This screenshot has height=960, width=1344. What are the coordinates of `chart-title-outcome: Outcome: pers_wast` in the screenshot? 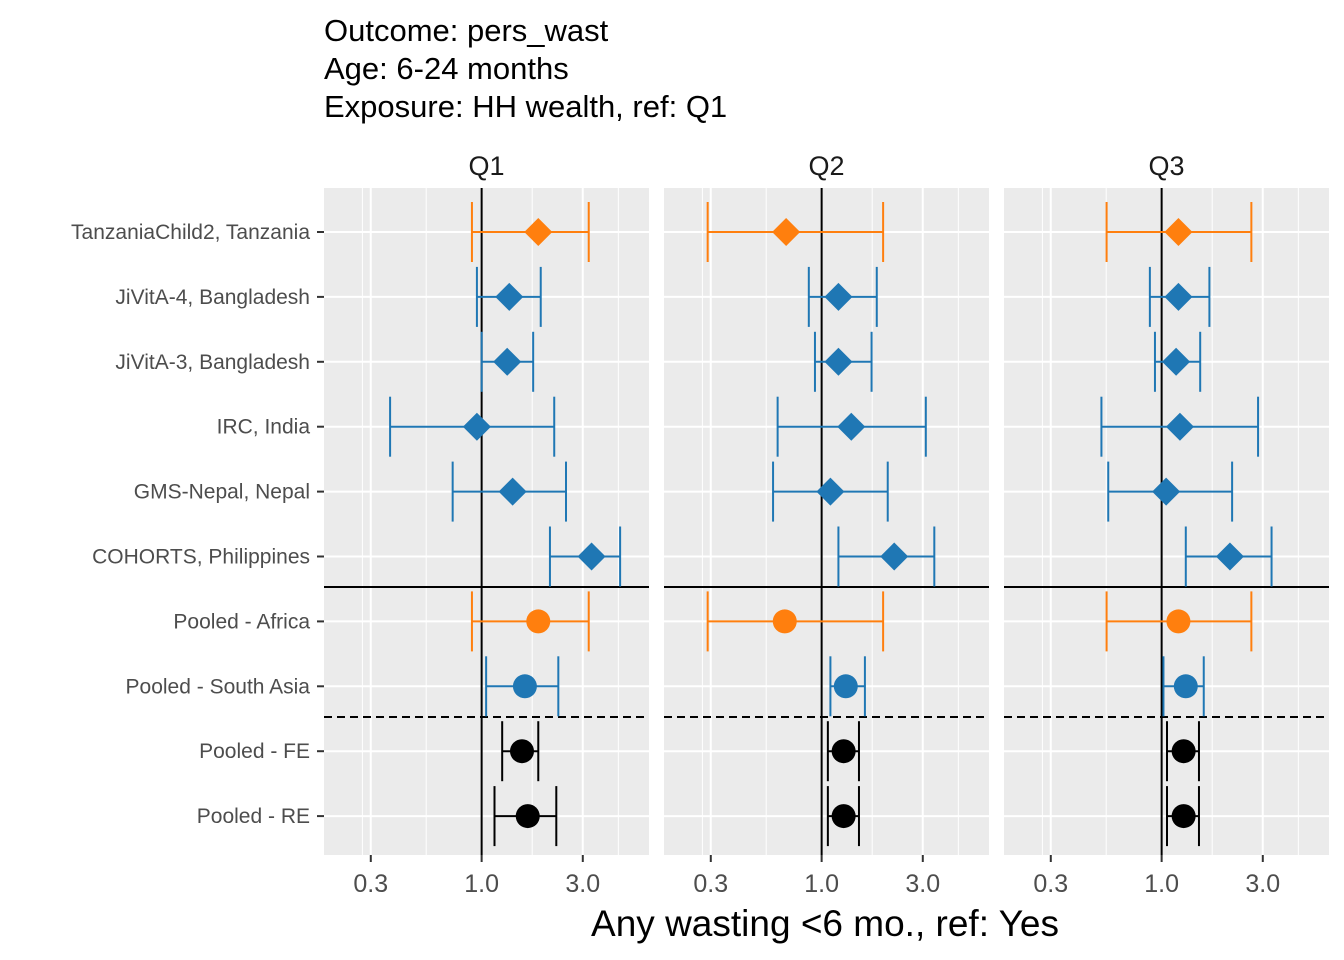 It's located at (466, 30).